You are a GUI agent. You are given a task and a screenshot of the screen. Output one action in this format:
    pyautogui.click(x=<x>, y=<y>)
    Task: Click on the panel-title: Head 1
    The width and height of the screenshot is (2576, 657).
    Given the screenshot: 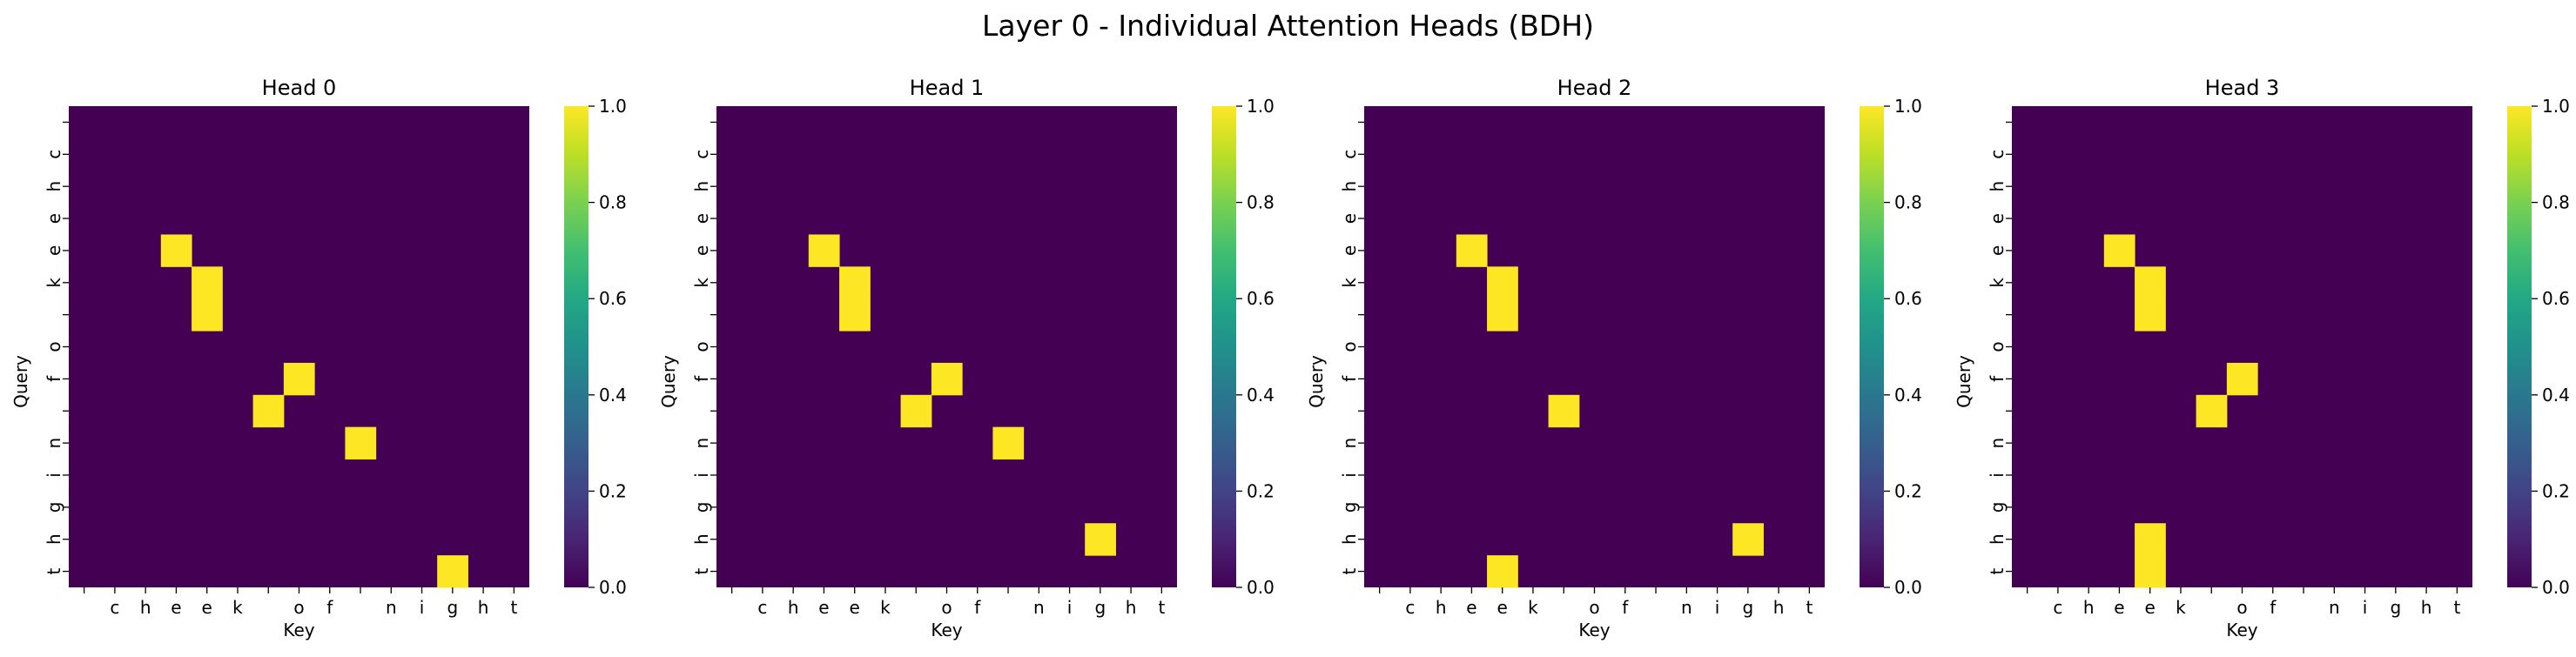 What is the action you would take?
    pyautogui.click(x=947, y=88)
    